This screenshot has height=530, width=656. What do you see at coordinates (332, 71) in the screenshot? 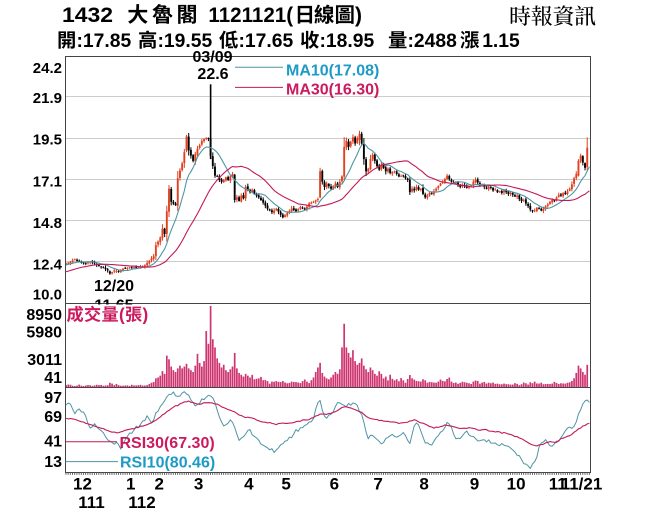
I see `svg-text: MA10(17.08)` at bounding box center [332, 71].